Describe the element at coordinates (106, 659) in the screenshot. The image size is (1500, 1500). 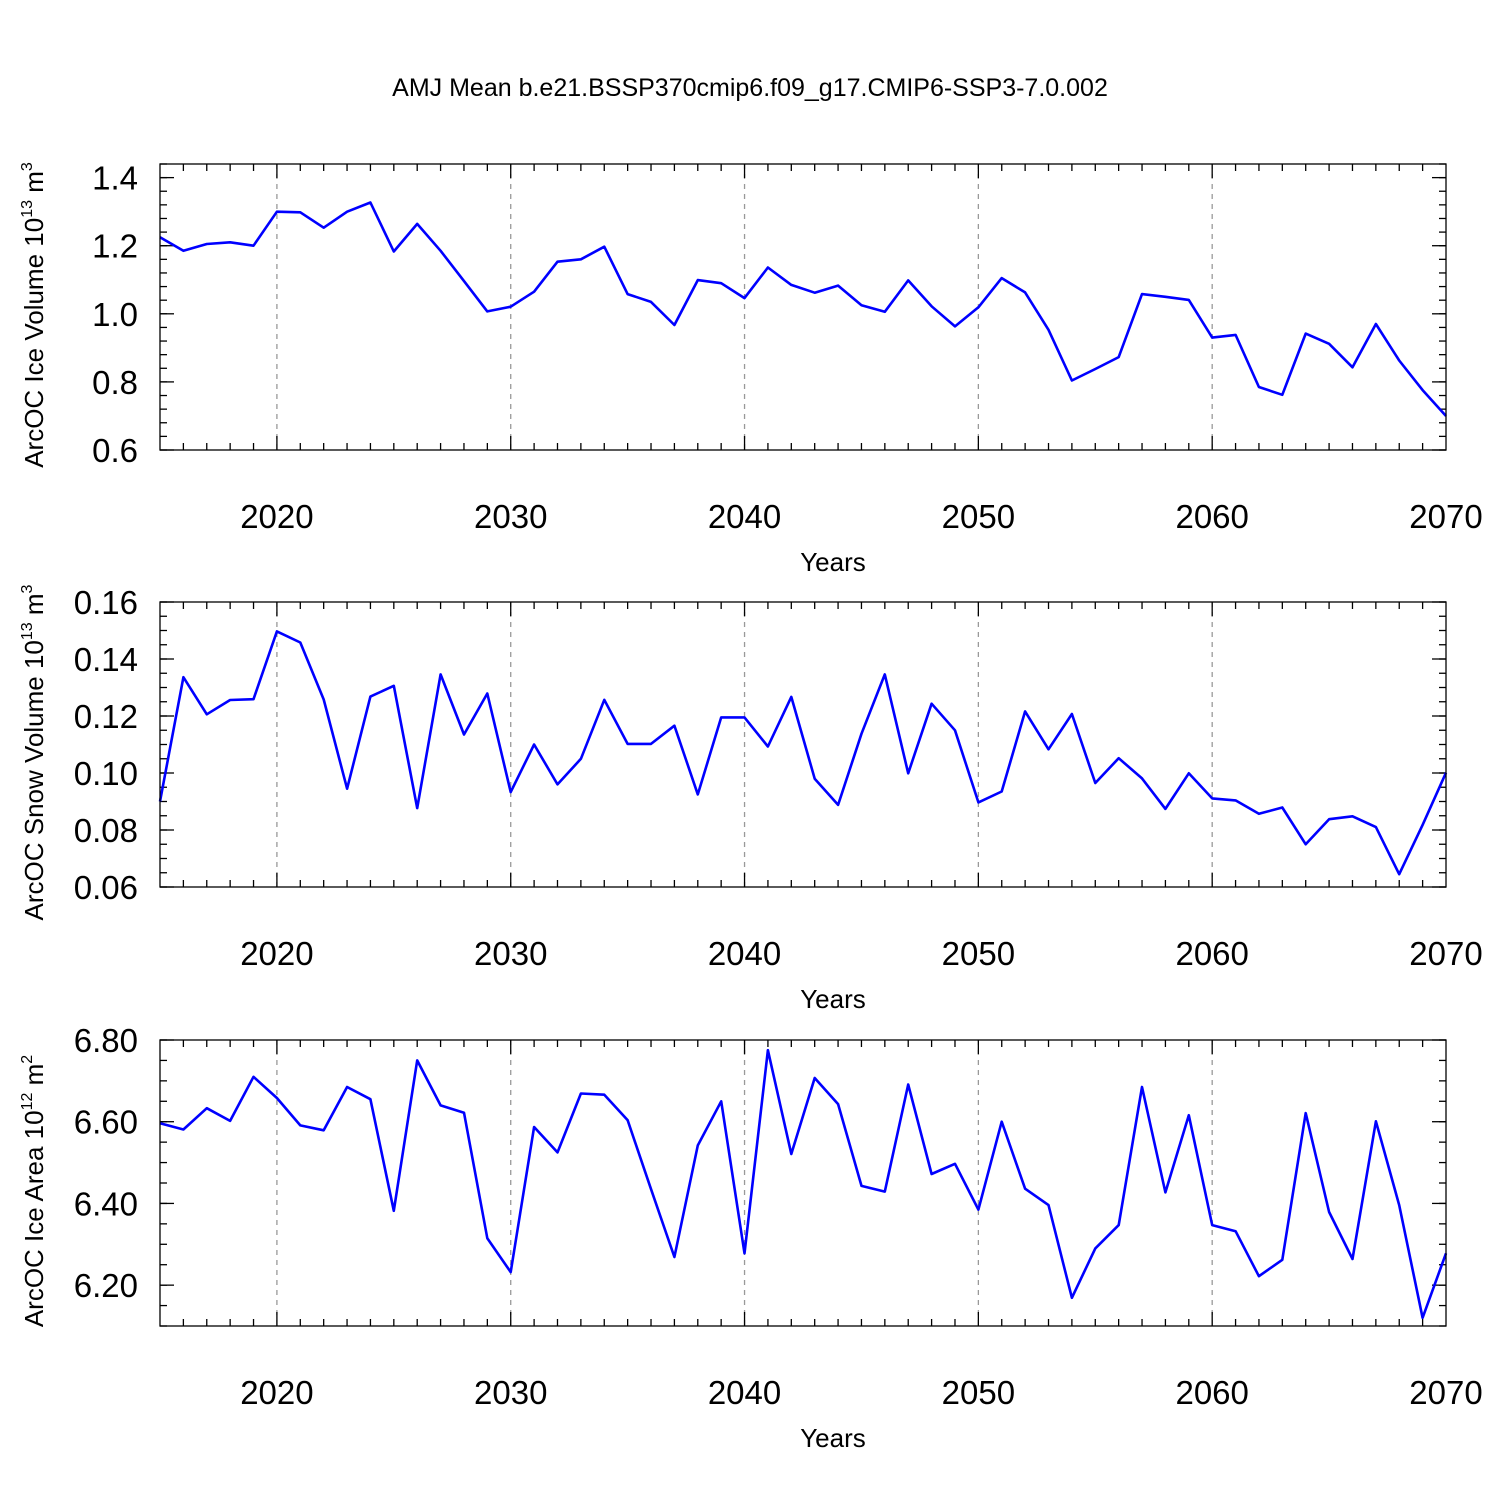
I see `y-tick-label: 0.14` at that location.